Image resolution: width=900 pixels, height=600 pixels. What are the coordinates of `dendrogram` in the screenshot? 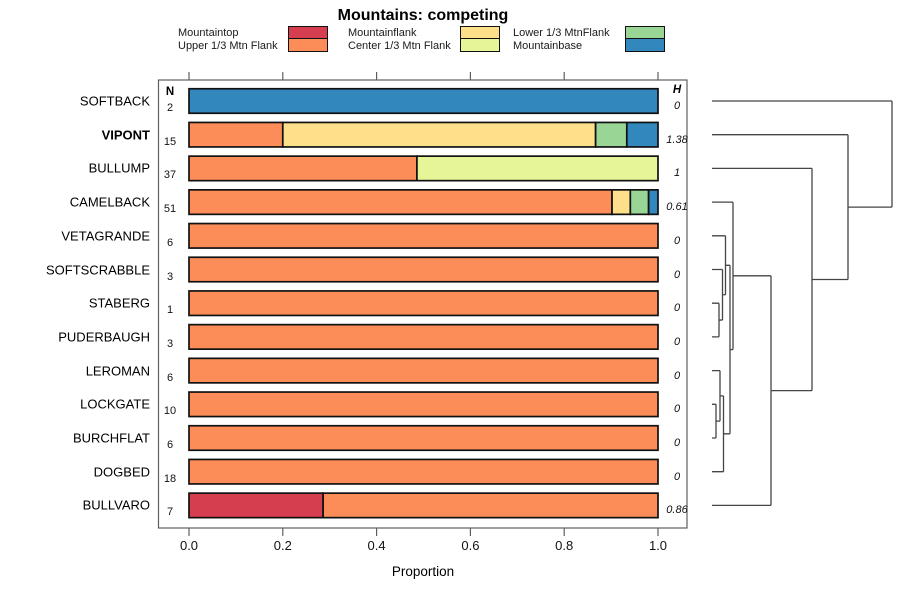 It's located at (802, 303).